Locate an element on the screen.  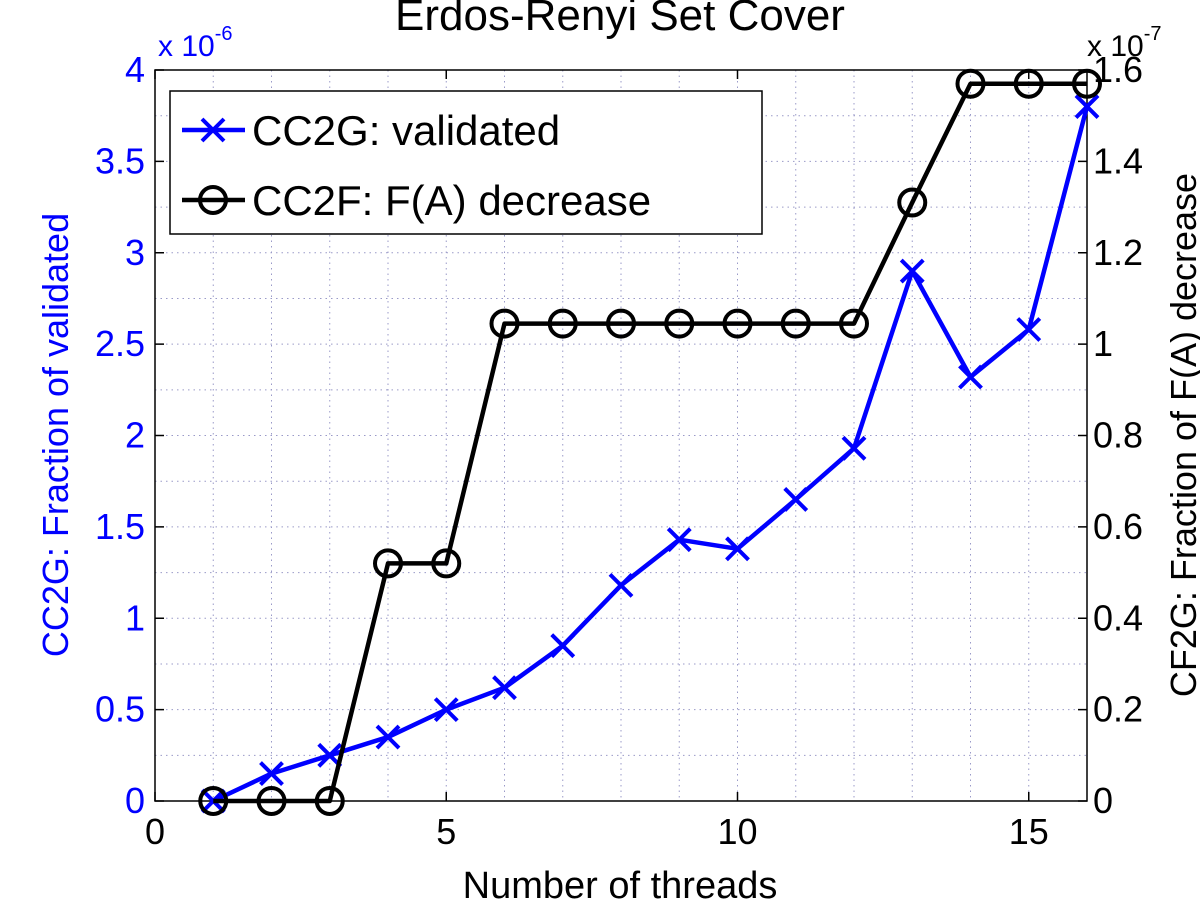
left-y-tick-label: 1 is located at coordinates (135, 617).